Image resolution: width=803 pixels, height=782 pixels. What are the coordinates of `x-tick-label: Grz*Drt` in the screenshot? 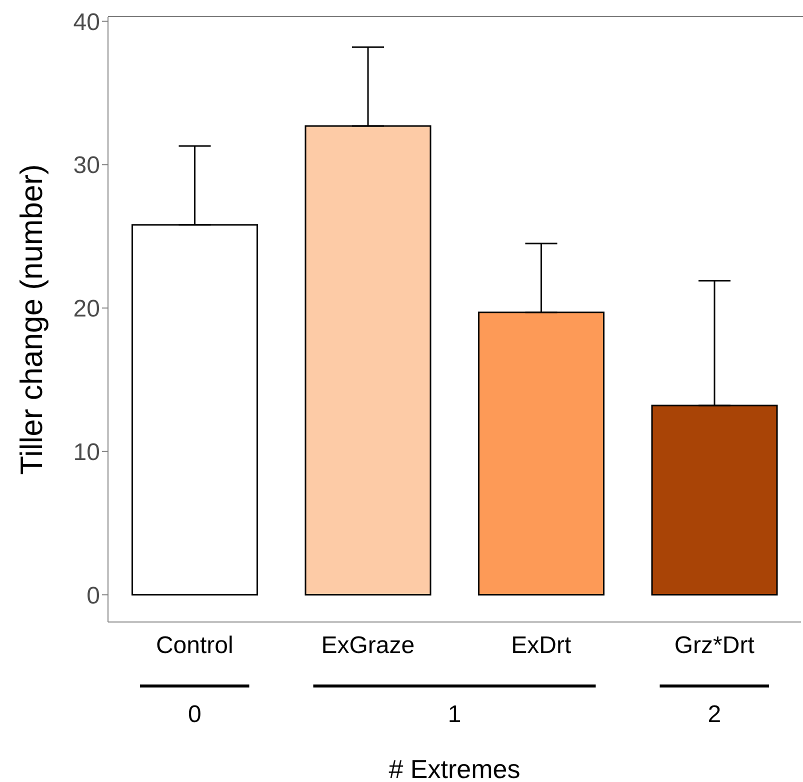 It's located at (714, 646).